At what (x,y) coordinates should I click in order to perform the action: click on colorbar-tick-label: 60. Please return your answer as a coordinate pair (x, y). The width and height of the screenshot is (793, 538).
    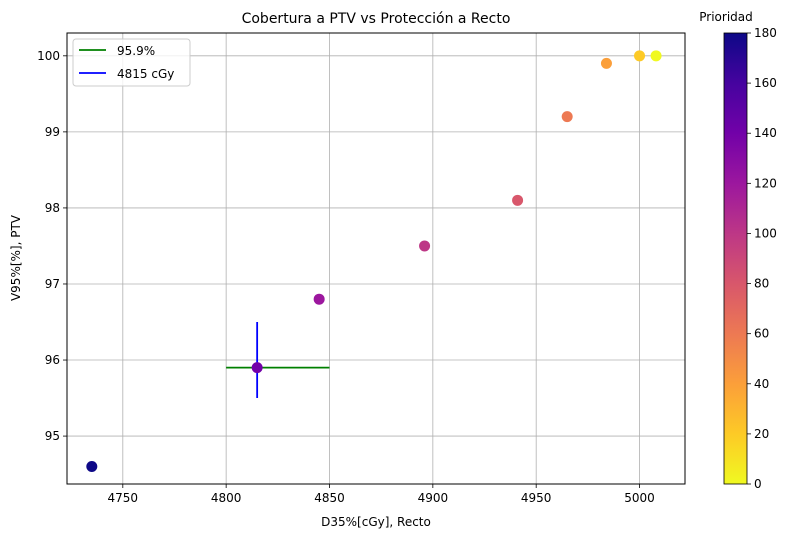
    Looking at the image, I should click on (761, 334).